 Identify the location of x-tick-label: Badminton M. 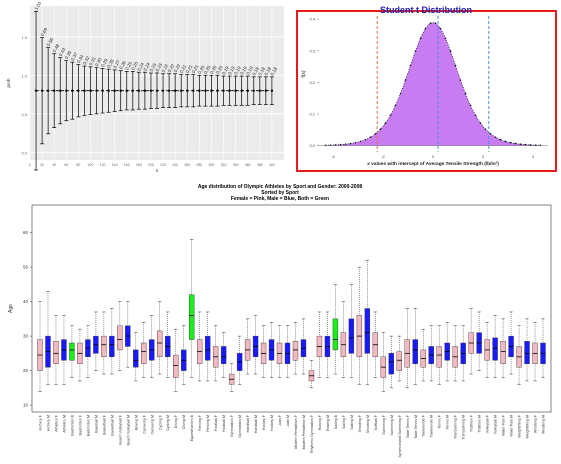
(88, 425).